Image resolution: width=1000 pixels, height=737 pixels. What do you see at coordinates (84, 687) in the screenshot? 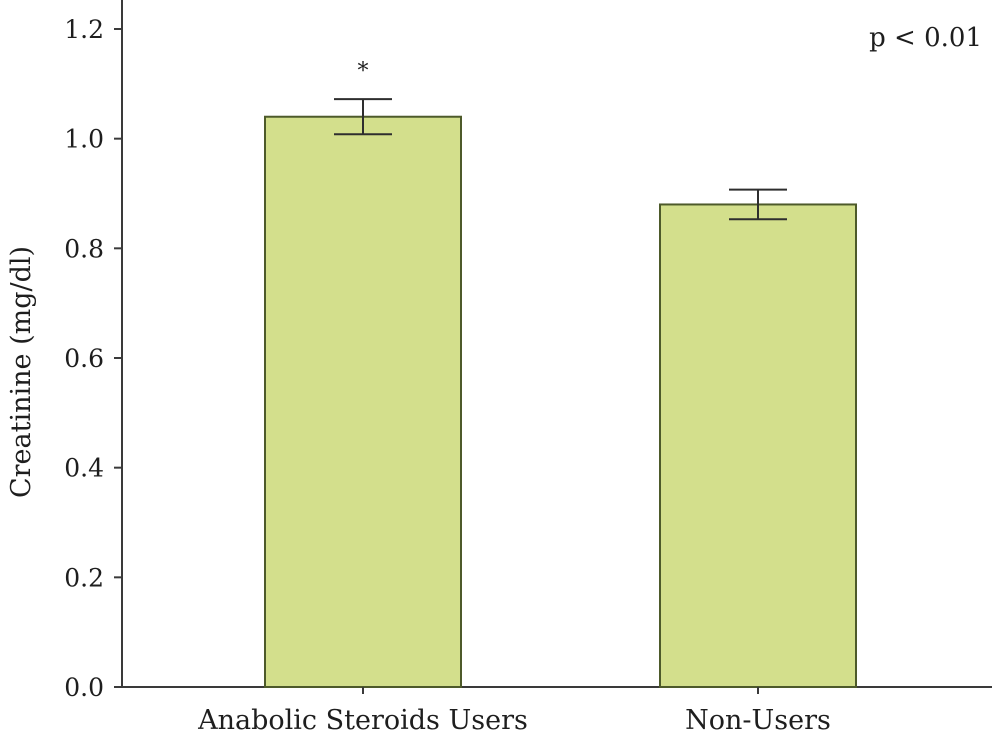
I see `y-tick-label: 0.0` at bounding box center [84, 687].